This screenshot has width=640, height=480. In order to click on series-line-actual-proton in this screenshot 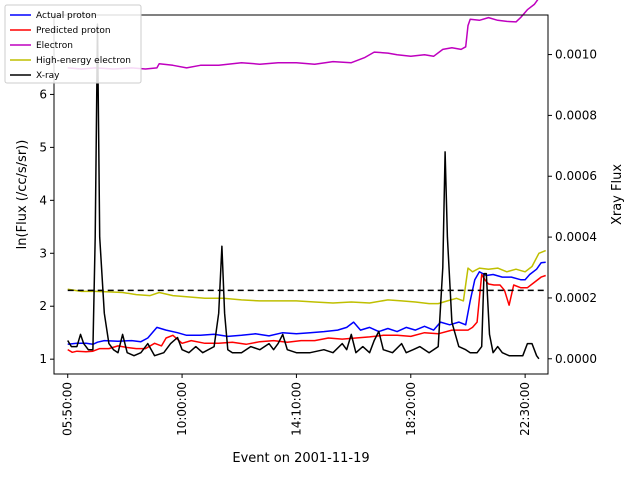, I will do `click(306, 303)`.